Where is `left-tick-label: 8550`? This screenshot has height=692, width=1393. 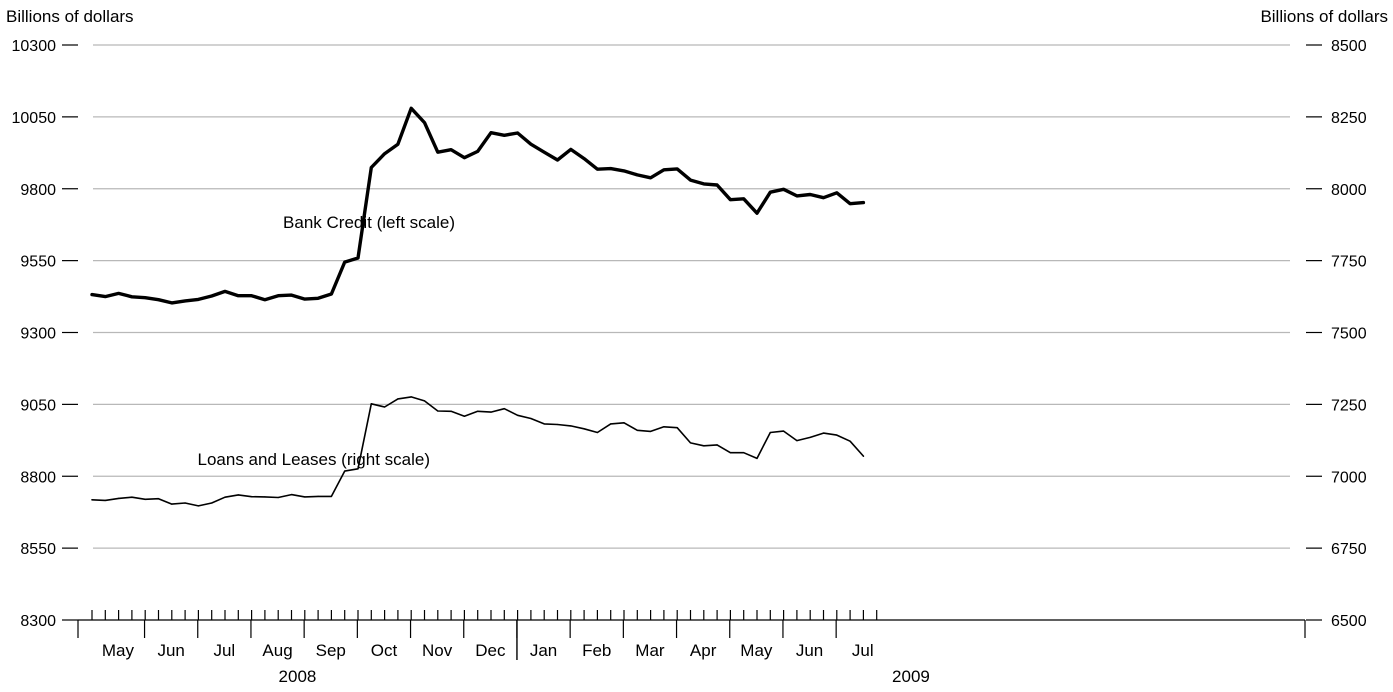 left-tick-label: 8550 is located at coordinates (38, 549).